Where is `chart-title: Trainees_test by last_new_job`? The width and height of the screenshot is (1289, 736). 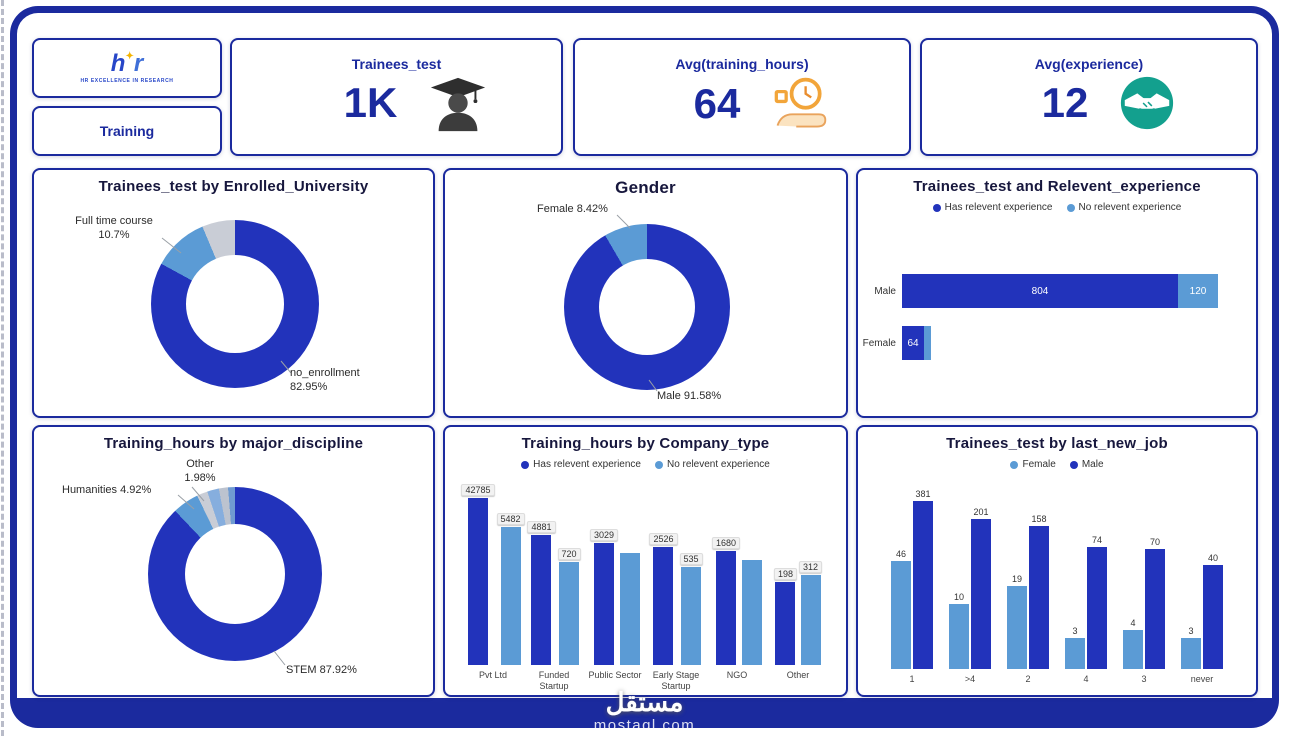
chart-title: Trainees_test by last_new_job is located at coordinates (1057, 443).